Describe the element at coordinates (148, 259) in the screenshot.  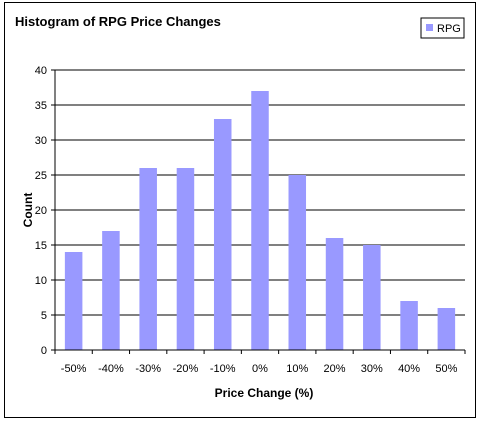
I see `bar-neg30pct` at that location.